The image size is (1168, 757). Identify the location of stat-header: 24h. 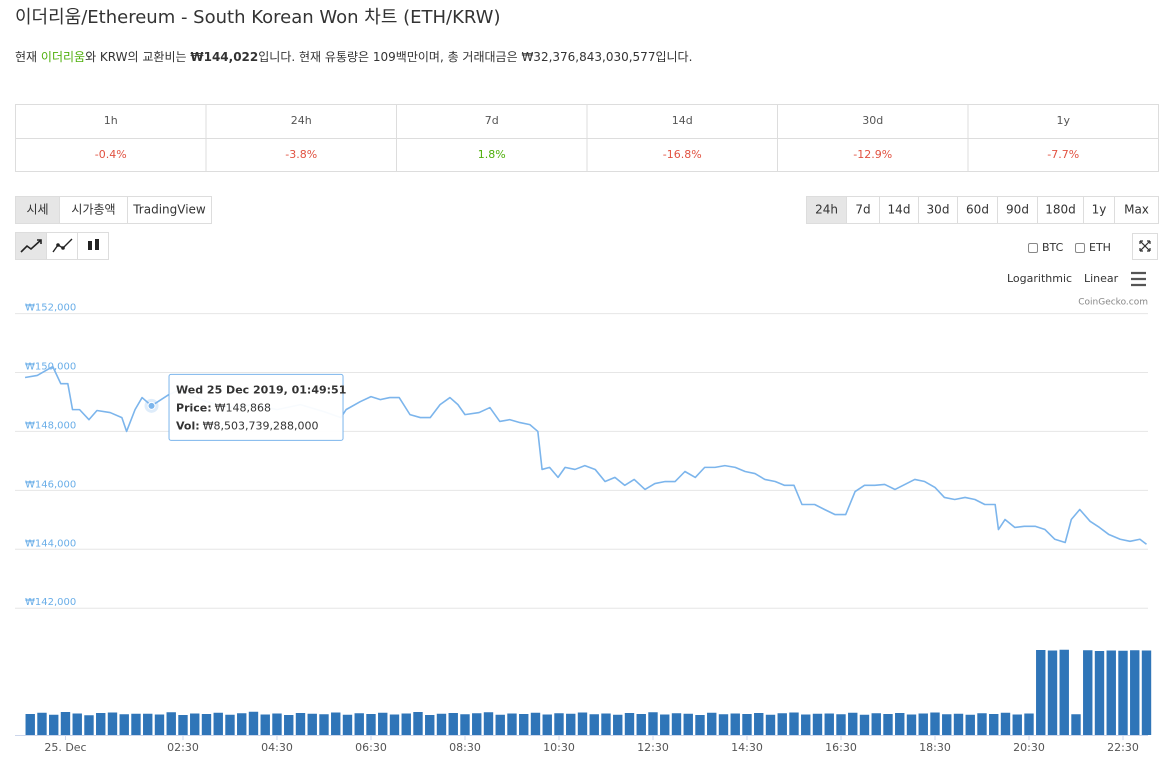
(301, 120).